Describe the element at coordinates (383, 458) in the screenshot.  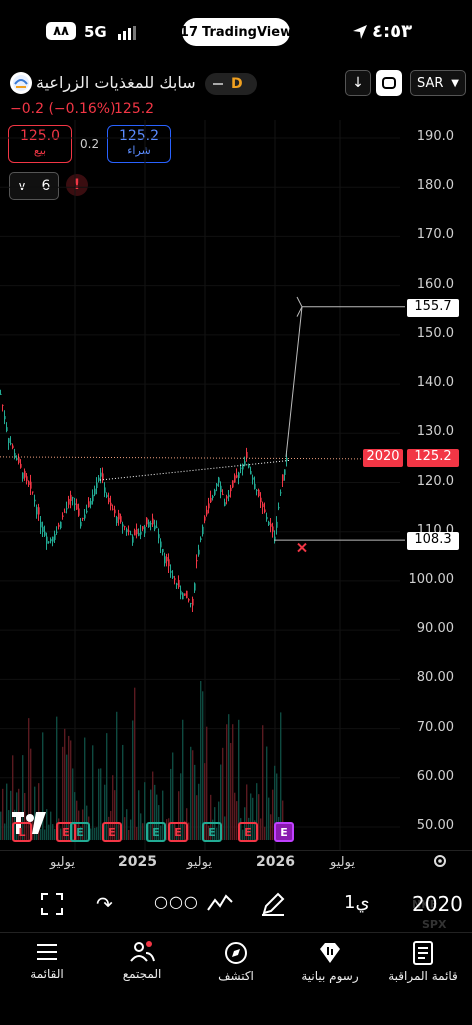
I see `current-year-label: 2020` at that location.